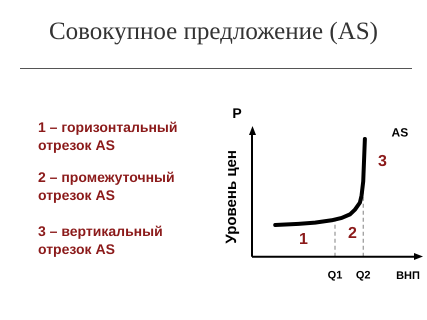  What do you see at coordinates (352, 233) in the screenshot?
I see `annotation: 2` at bounding box center [352, 233].